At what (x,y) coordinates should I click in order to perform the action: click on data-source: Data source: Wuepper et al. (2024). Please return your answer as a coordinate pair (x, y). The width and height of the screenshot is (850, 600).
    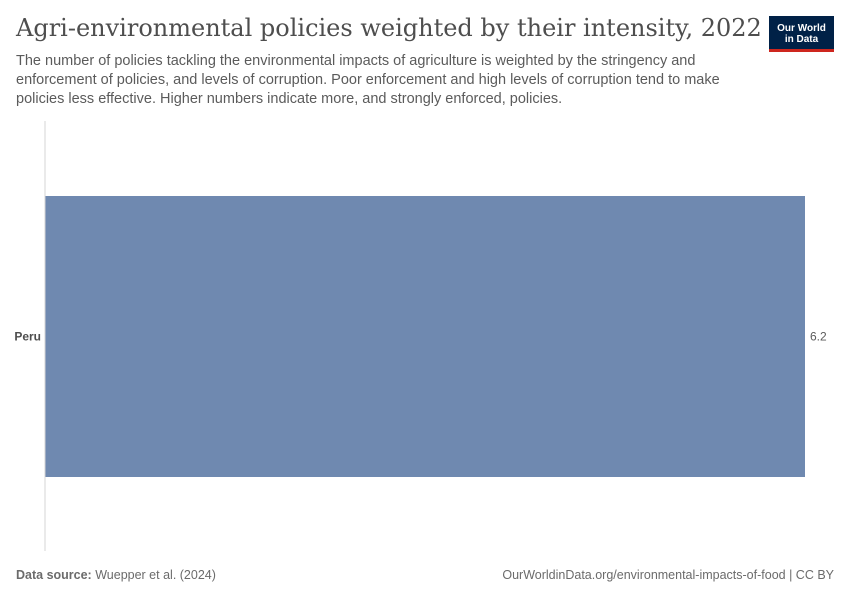
    Looking at the image, I should click on (116, 575).